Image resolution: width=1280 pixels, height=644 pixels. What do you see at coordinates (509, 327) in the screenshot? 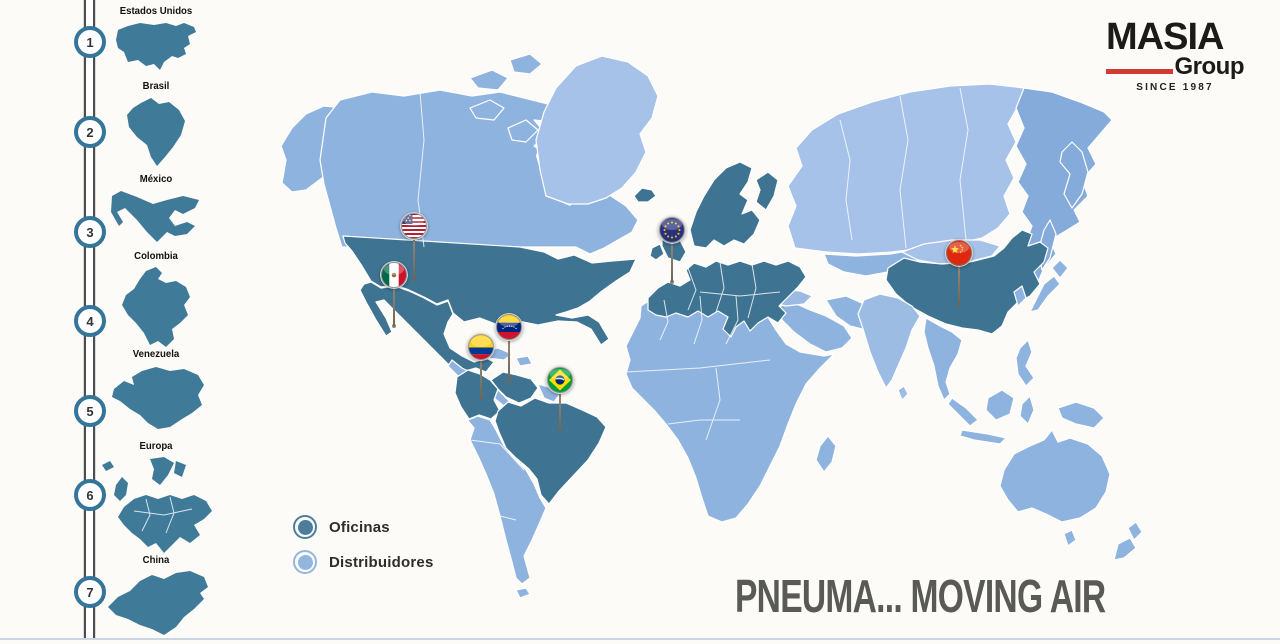
I see `venezuela-flag-icon` at bounding box center [509, 327].